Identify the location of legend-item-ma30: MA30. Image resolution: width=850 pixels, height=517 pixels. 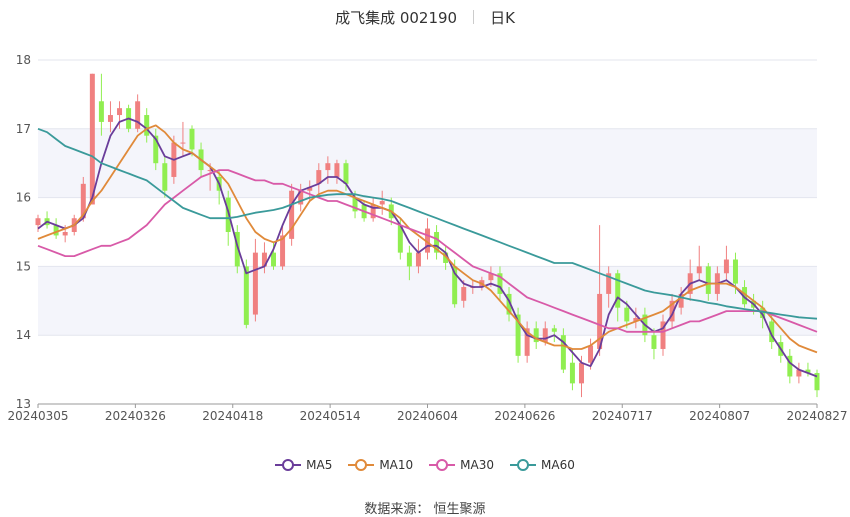
(461, 465).